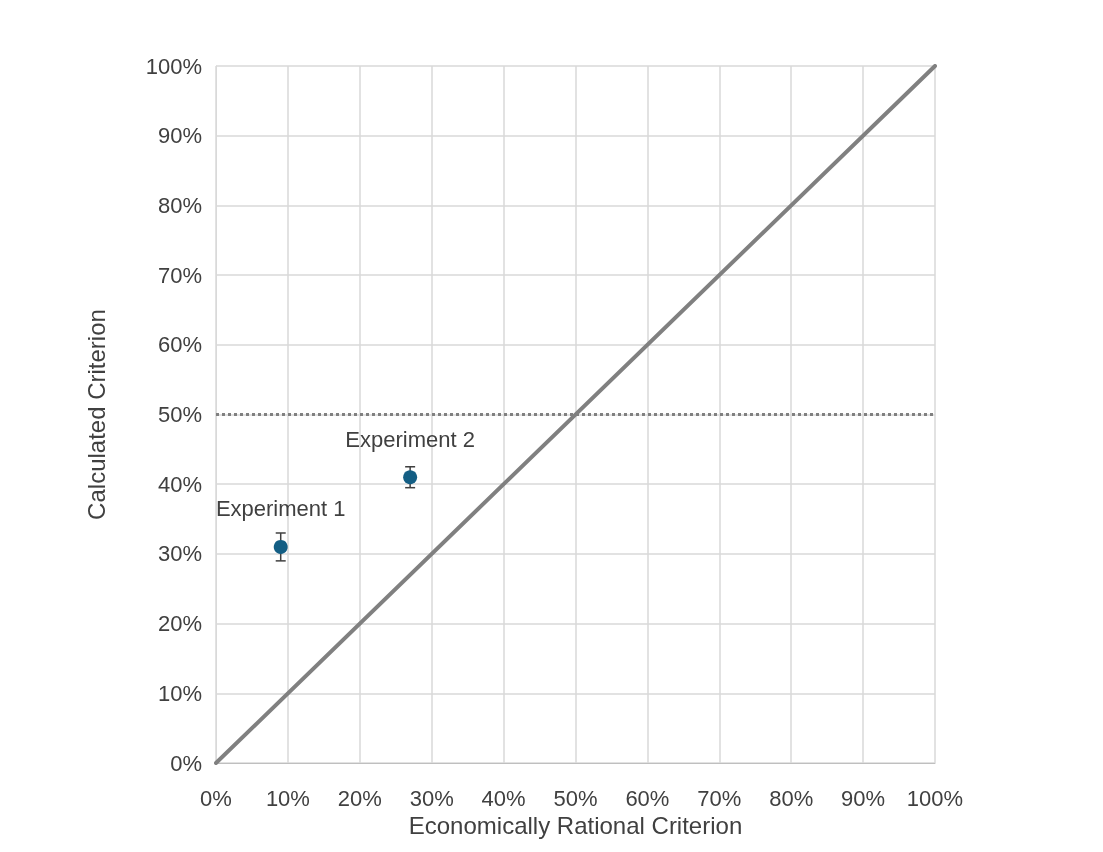 This screenshot has width=1103, height=852. What do you see at coordinates (216, 798) in the screenshot?
I see `x-tick-label: 0%` at bounding box center [216, 798].